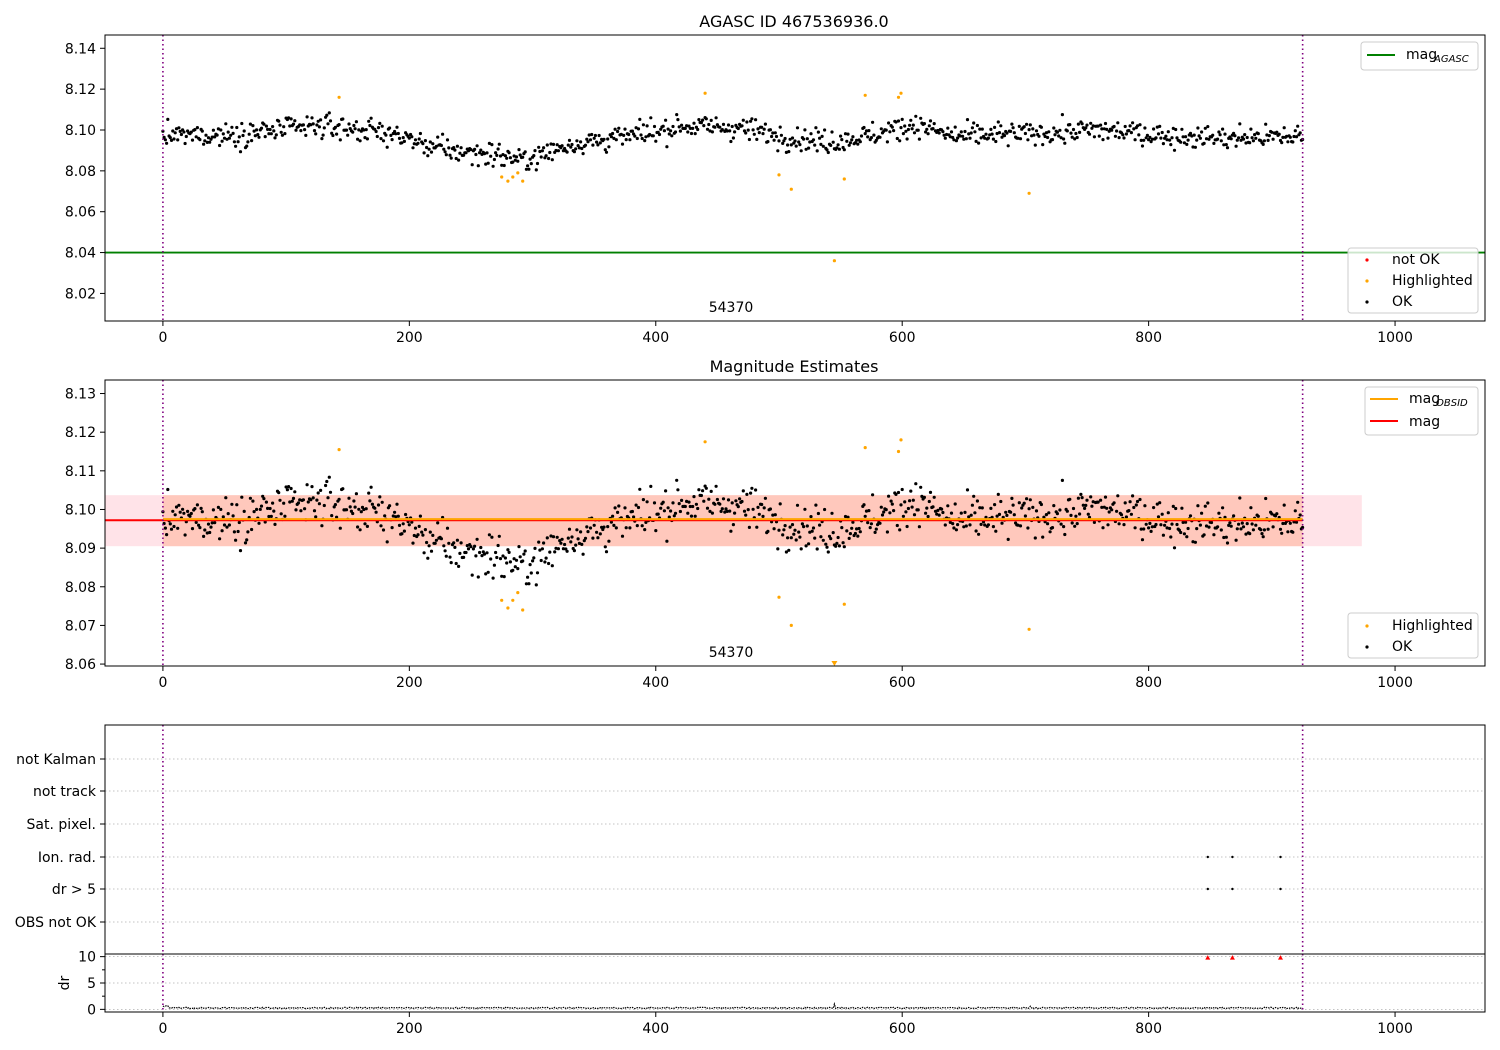 This screenshot has height=1050, width=1500. Describe the element at coordinates (793, 21) in the screenshot. I see `panel1-title: AGASC ID 467536936.0` at that location.